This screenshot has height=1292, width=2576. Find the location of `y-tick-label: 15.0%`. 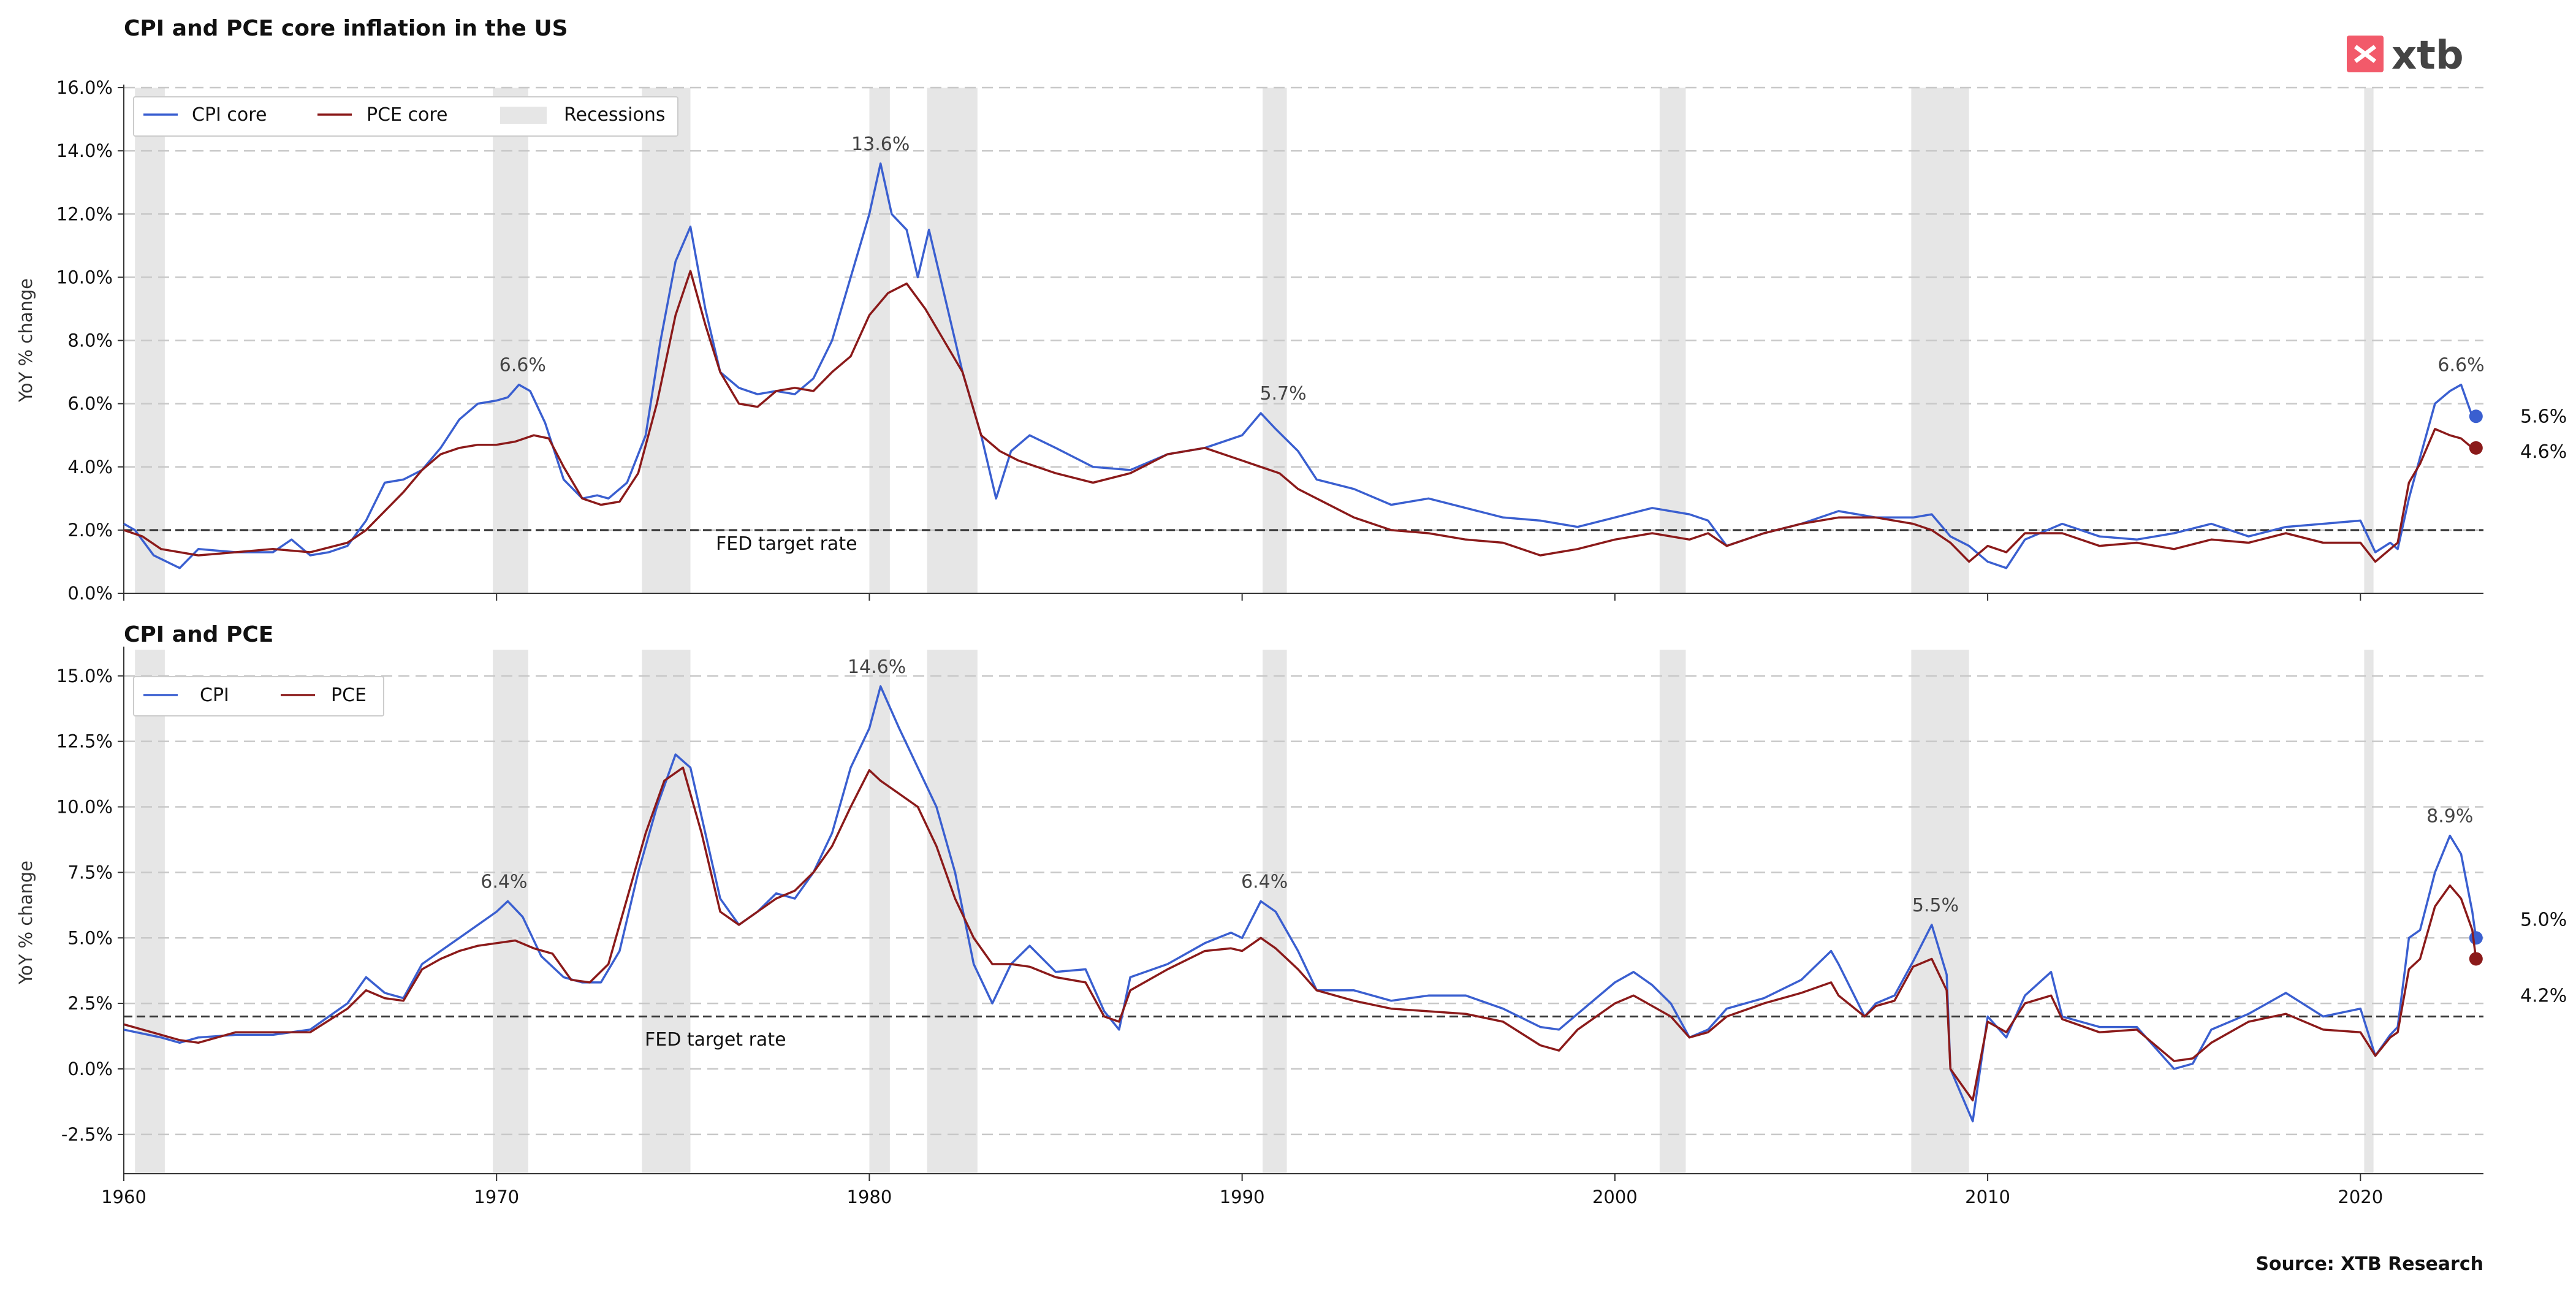

y-tick-label: 15.0% is located at coordinates (84, 676).